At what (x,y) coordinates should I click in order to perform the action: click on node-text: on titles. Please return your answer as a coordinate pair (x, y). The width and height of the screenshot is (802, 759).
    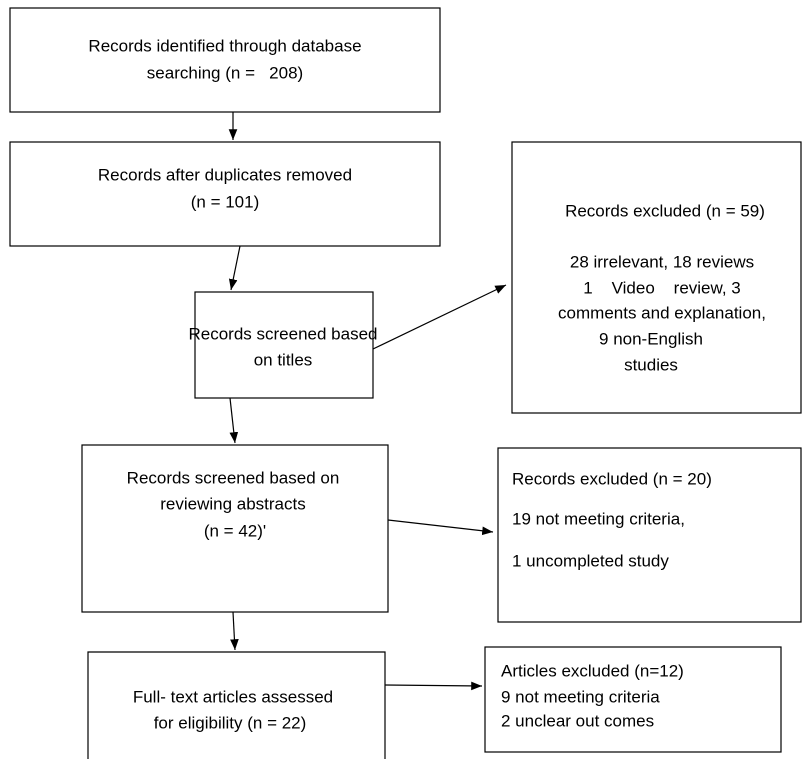
    Looking at the image, I should click on (283, 359).